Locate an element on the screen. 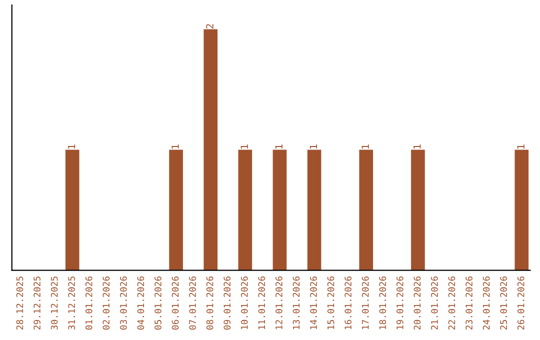 This screenshot has width=540, height=340. x-tick-label: 23.01.2026 is located at coordinates (469, 303).